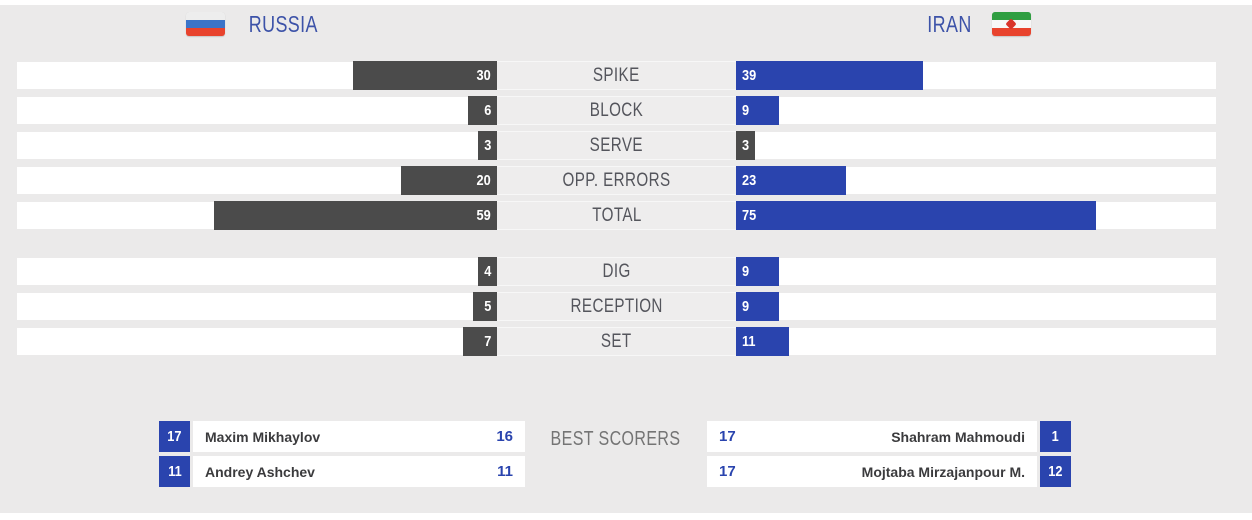 The height and width of the screenshot is (520, 1252). What do you see at coordinates (758, 271) in the screenshot?
I see `iran-bar-dig: 9` at bounding box center [758, 271].